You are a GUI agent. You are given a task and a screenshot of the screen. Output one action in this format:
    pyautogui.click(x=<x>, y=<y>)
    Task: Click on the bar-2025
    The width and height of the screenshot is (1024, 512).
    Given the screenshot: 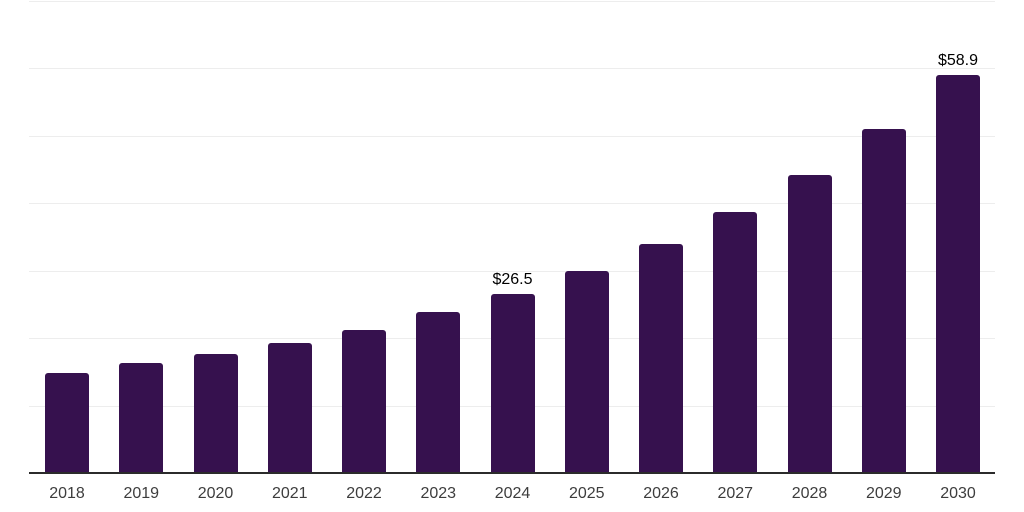 What is the action you would take?
    pyautogui.click(x=586, y=371)
    